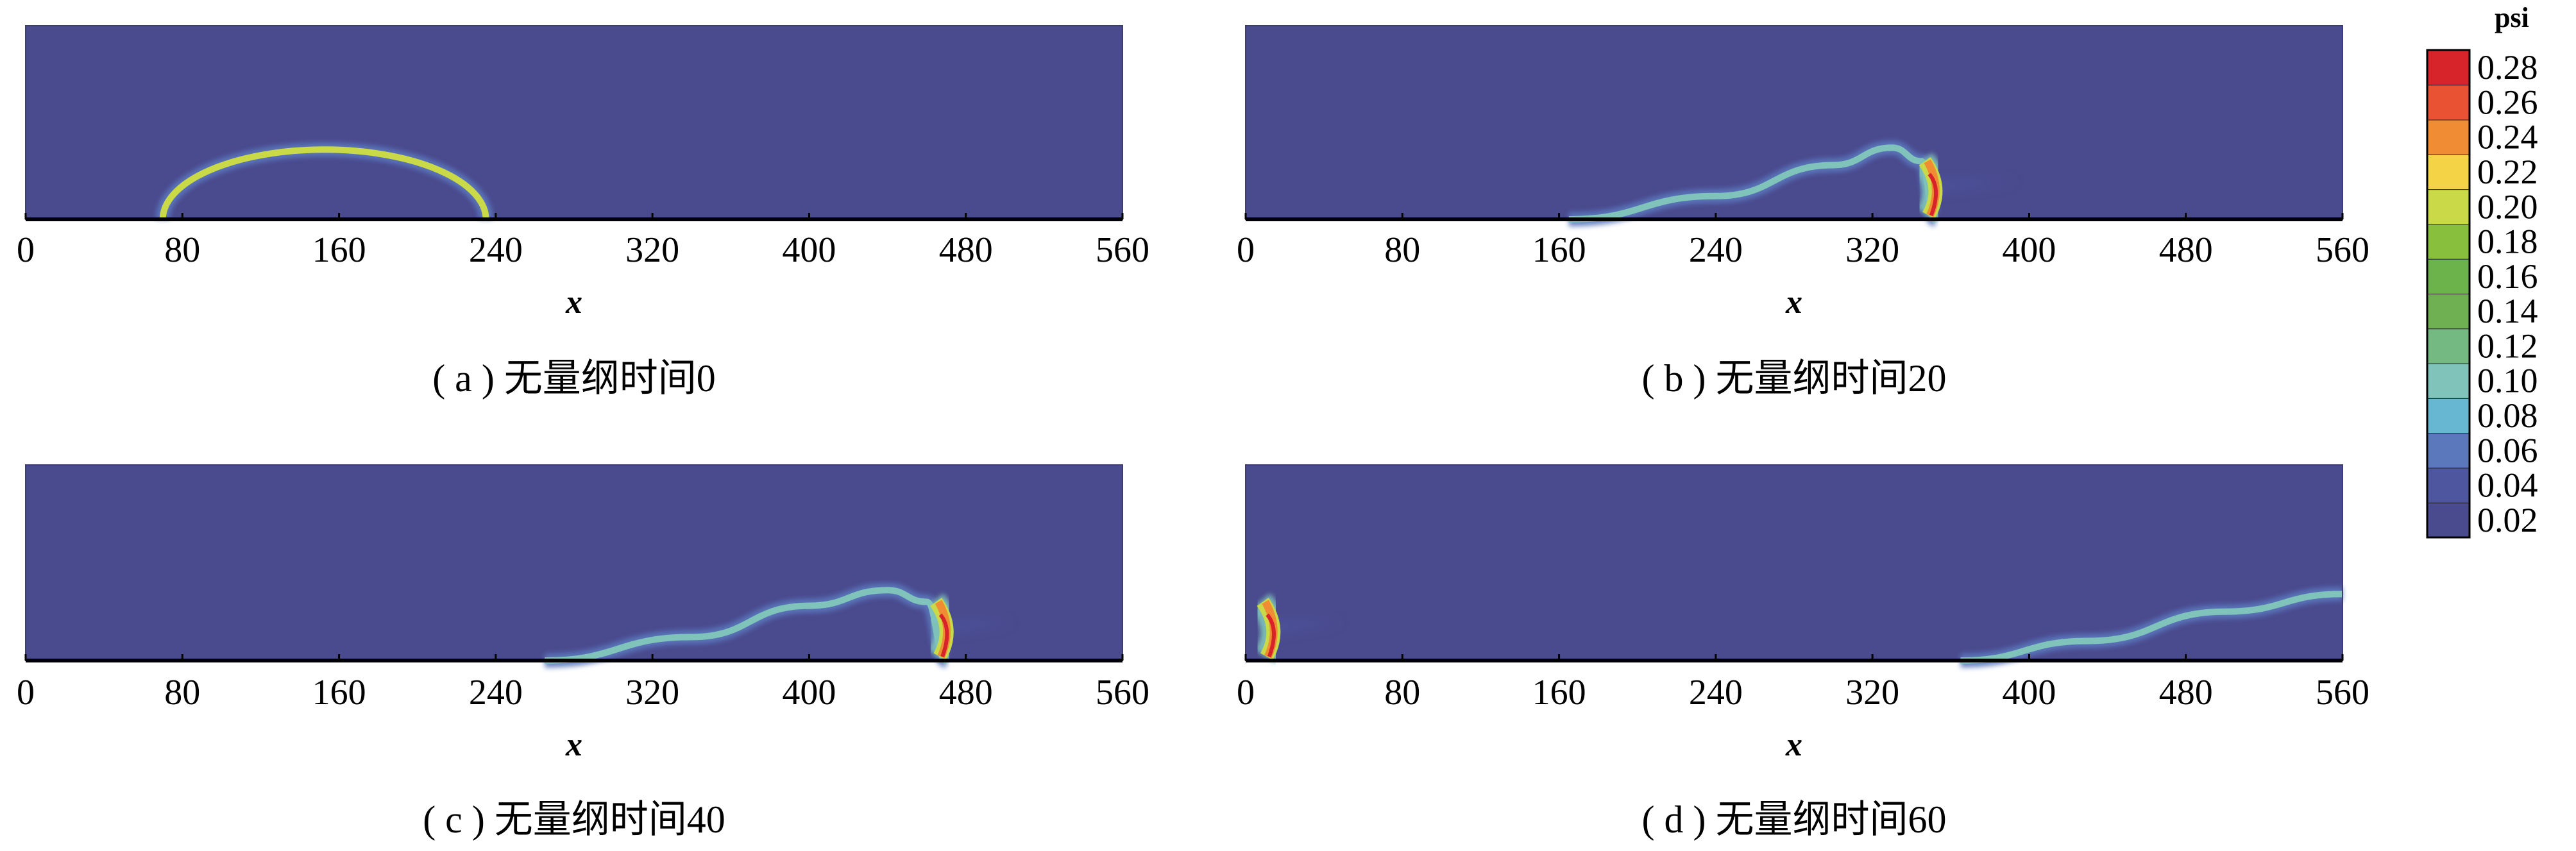 This screenshot has width=2576, height=851. Describe the element at coordinates (2507, 520) in the screenshot. I see `colorbar-label: 0.02` at that location.